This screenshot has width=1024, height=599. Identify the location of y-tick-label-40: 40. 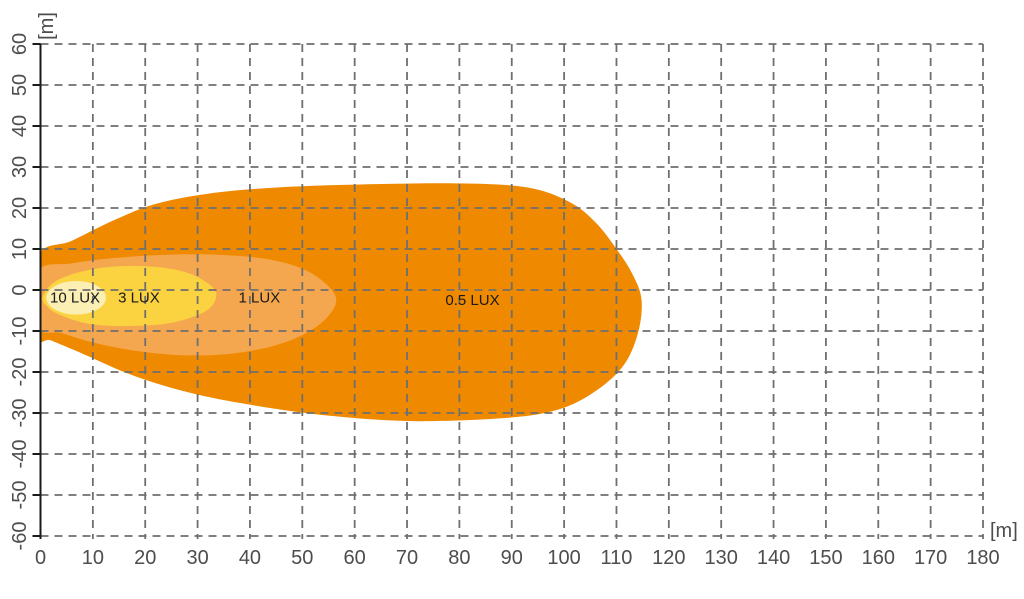
(20, 126).